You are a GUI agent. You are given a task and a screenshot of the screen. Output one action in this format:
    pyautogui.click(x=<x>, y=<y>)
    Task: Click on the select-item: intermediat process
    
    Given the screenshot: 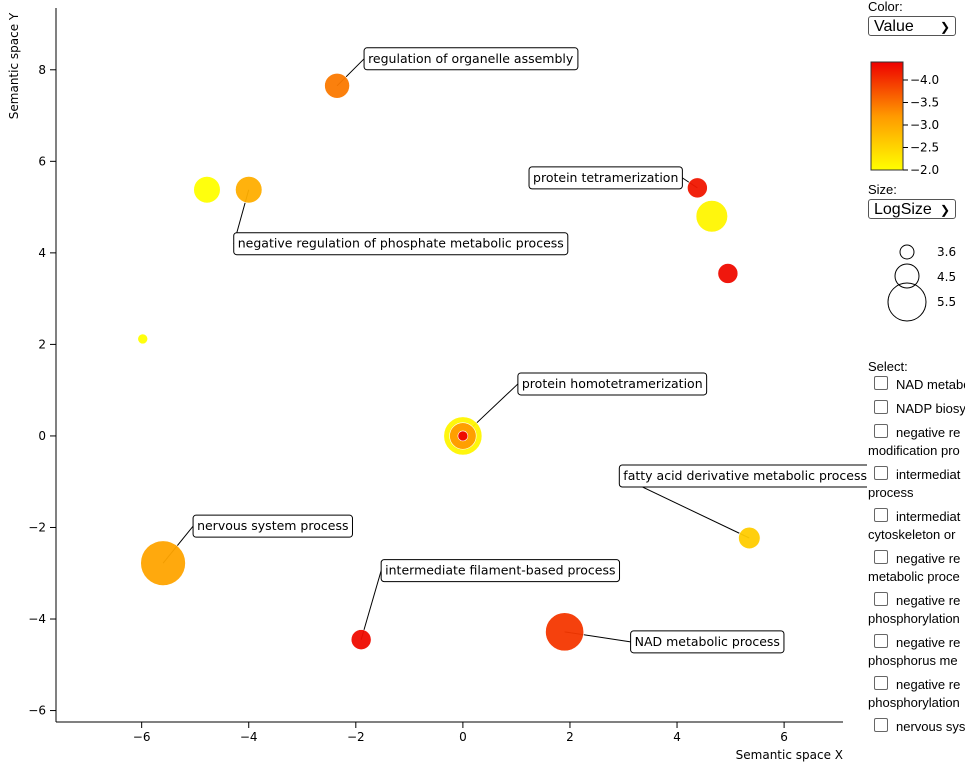 What is the action you would take?
    pyautogui.click(x=914, y=483)
    